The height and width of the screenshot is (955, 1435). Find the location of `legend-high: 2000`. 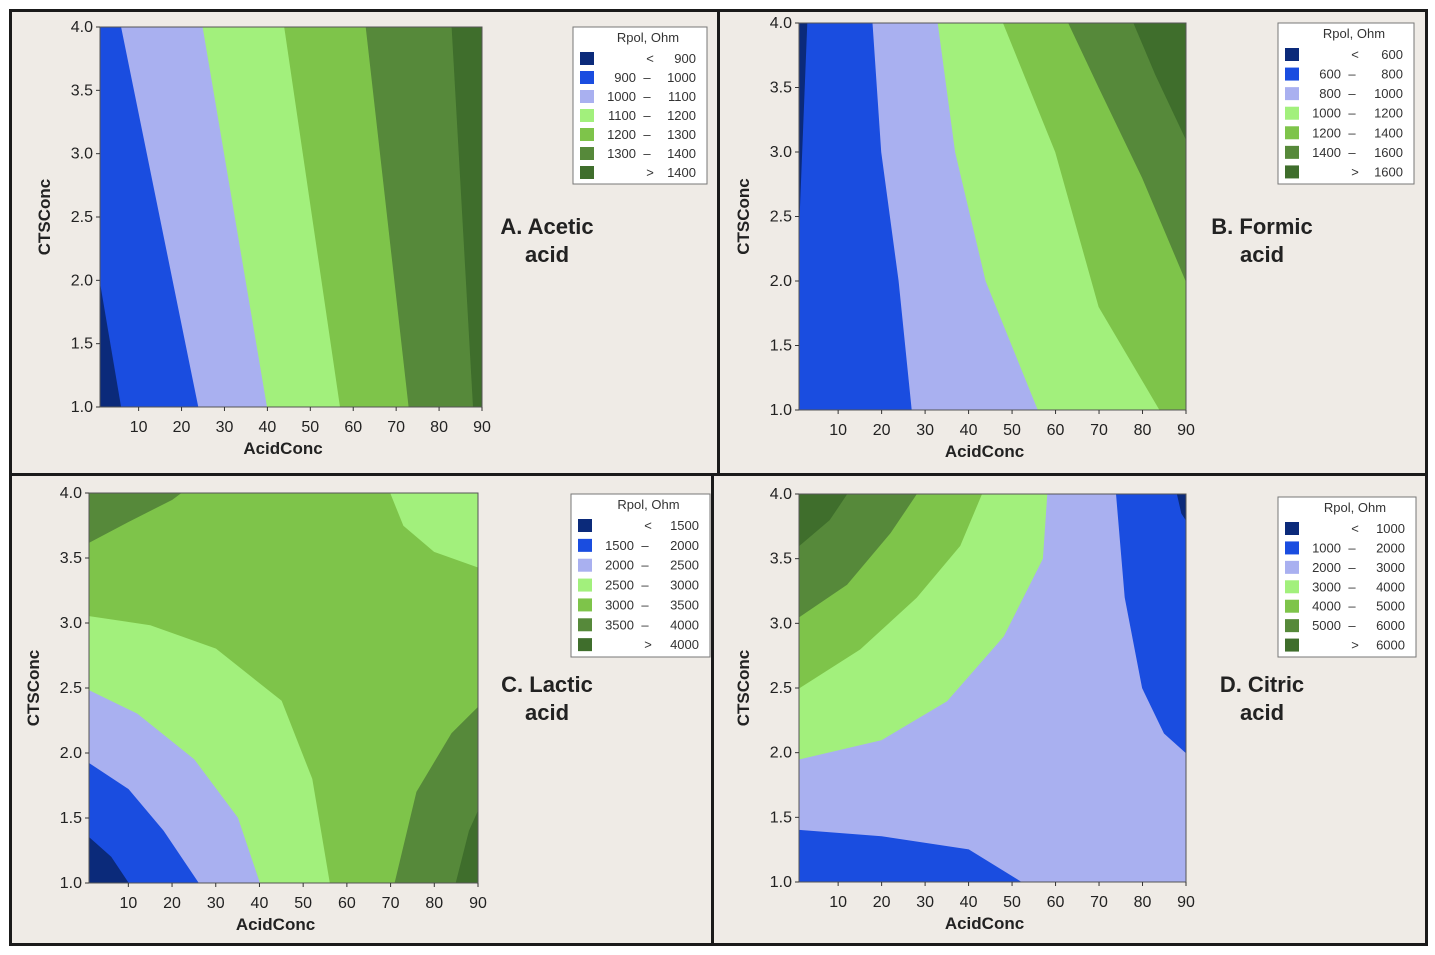

legend-high: 2000 is located at coordinates (1390, 547).